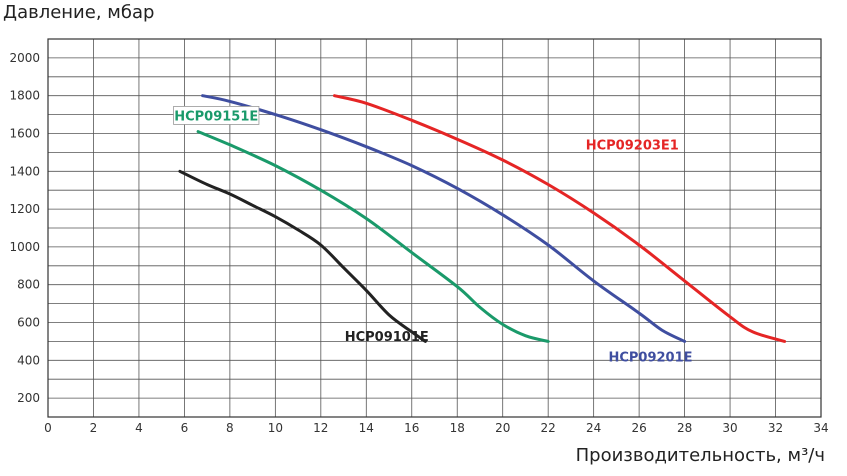 This screenshot has width=847, height=476. What do you see at coordinates (230, 428) in the screenshot?
I see `x-tick-label: 8` at bounding box center [230, 428].